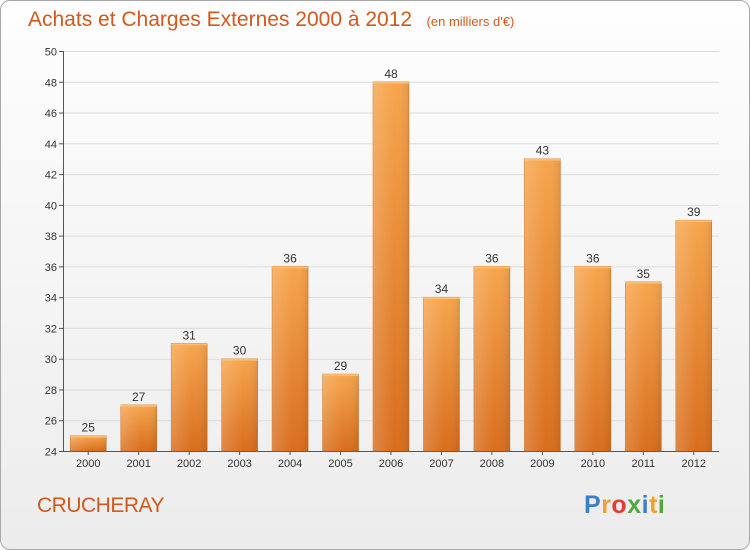 The image size is (750, 550). I want to click on logo-letter: t, so click(653, 505).